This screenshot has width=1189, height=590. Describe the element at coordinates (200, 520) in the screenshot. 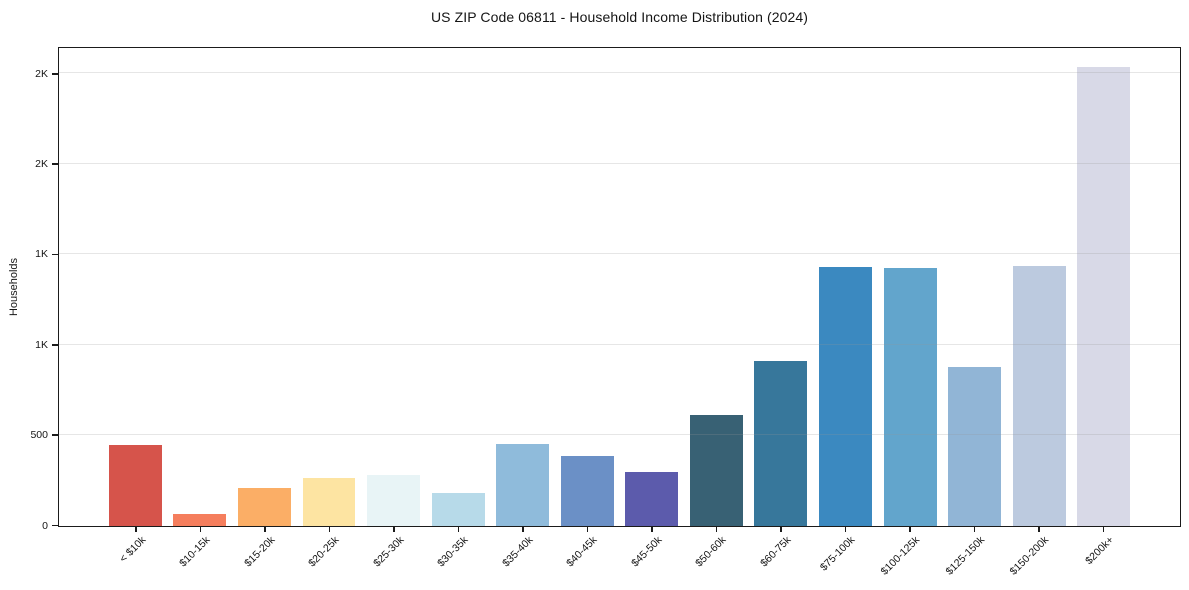

I see `bar-10-15k` at that location.